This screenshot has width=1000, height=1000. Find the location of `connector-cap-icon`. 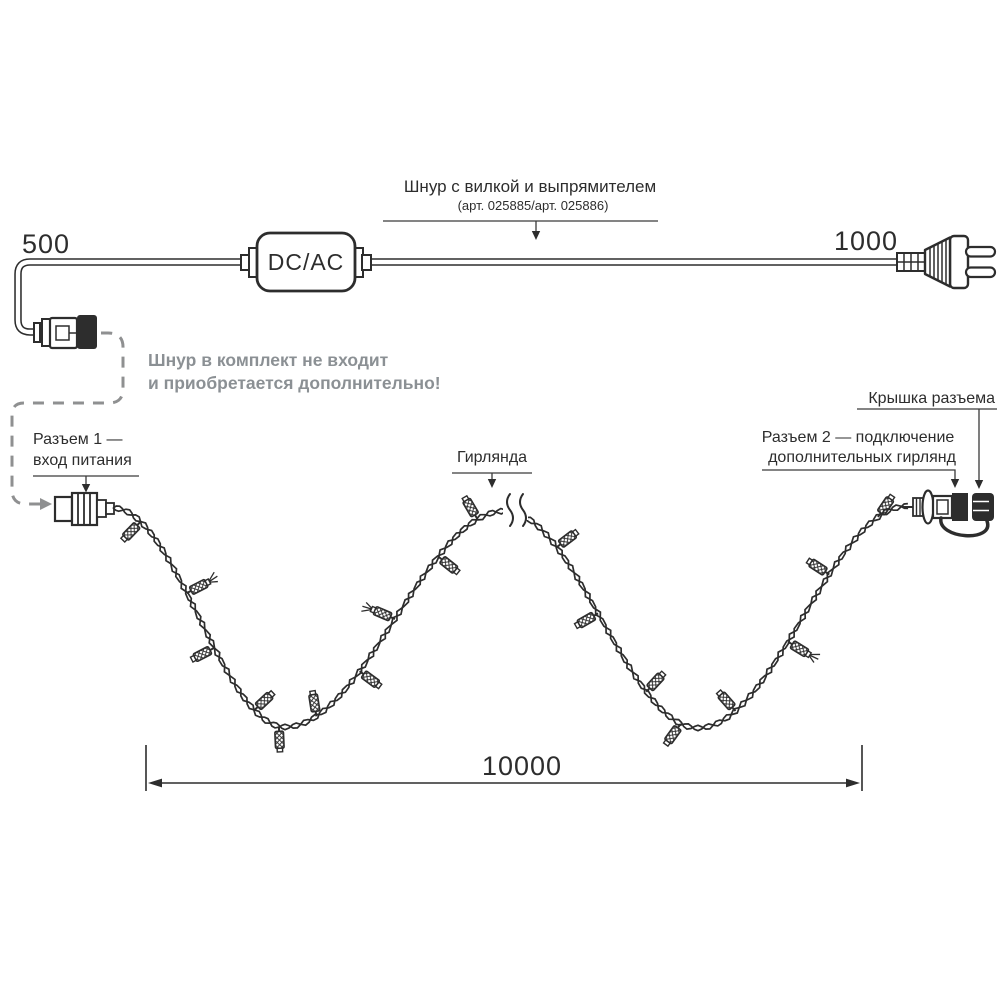

connector-cap-icon is located at coordinates (983, 507).